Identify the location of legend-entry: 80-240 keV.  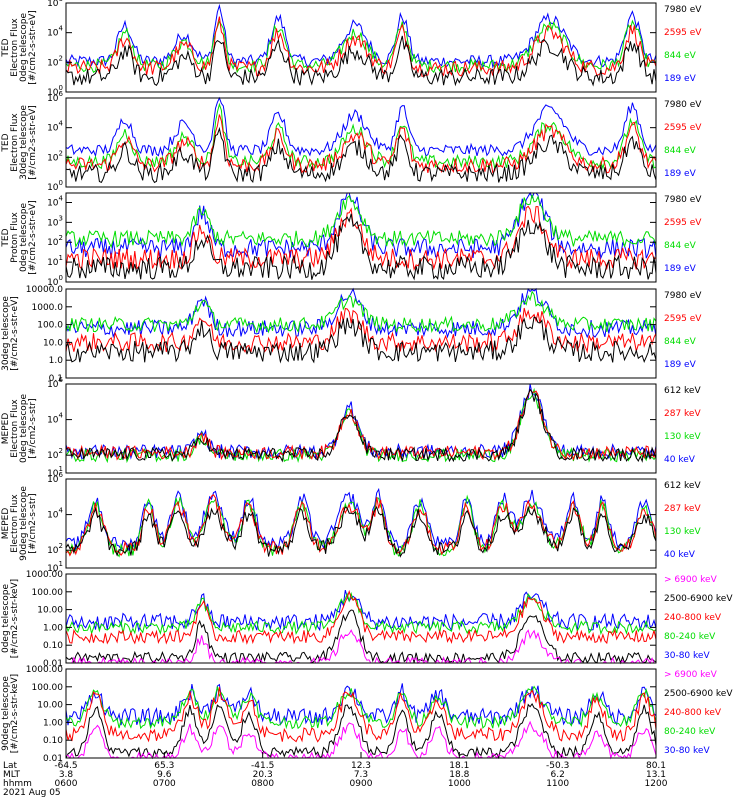
(690, 732).